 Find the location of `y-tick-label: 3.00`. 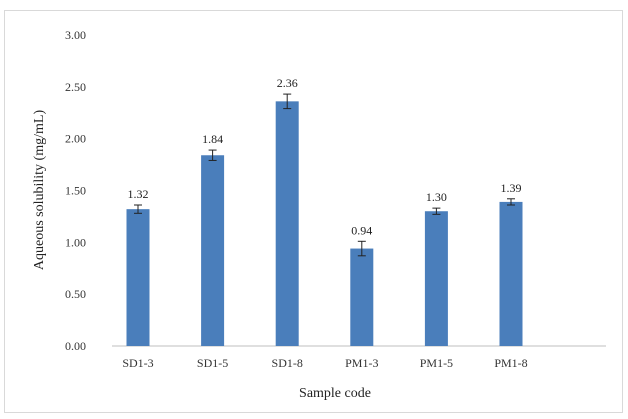

y-tick-label: 3.00 is located at coordinates (75, 35).